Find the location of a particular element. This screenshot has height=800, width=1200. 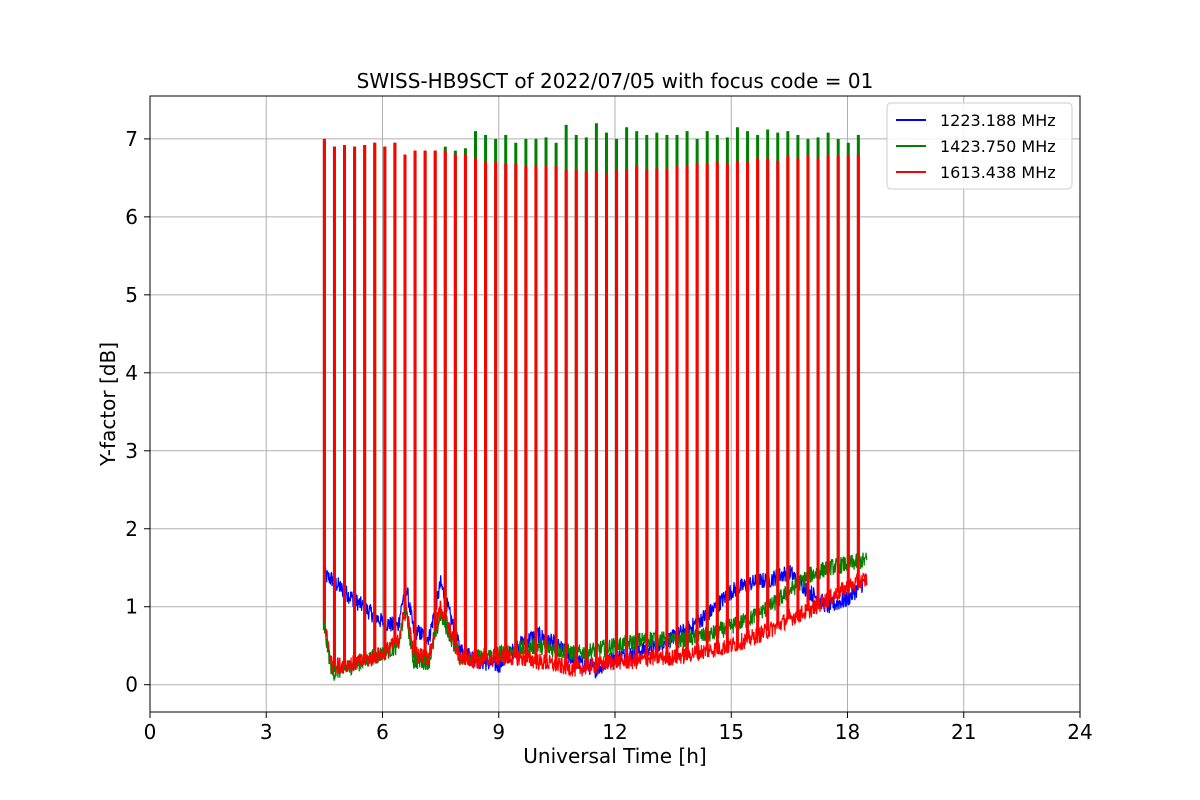

y-tick-label: 4 is located at coordinates (131, 373).